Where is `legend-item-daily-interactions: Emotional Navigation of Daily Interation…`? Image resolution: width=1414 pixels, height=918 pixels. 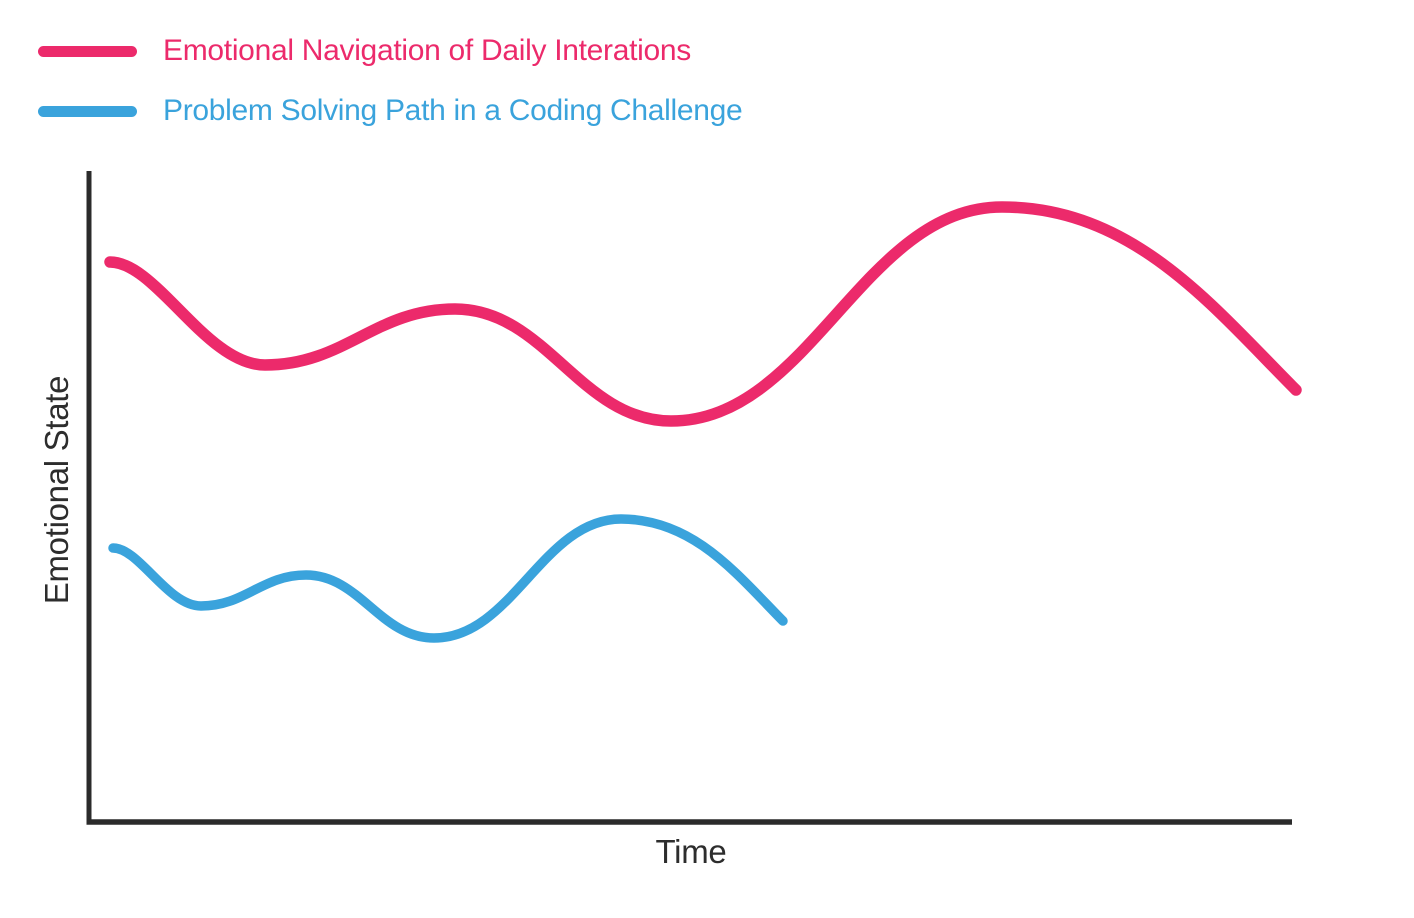
legend-item-daily-interactions: Emotional Navigation of Daily Interation… is located at coordinates (390, 51).